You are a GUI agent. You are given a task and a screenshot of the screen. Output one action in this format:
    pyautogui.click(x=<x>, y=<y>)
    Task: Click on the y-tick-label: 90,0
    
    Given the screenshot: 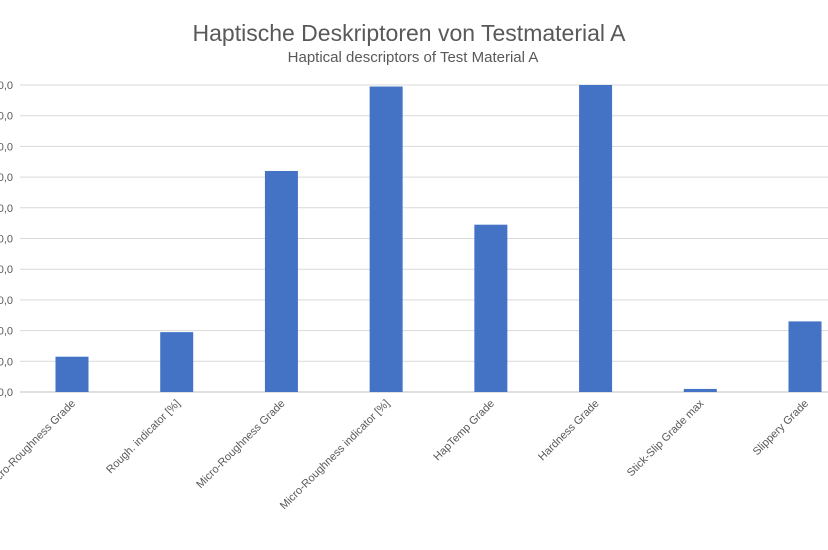 What is the action you would take?
    pyautogui.click(x=6, y=117)
    